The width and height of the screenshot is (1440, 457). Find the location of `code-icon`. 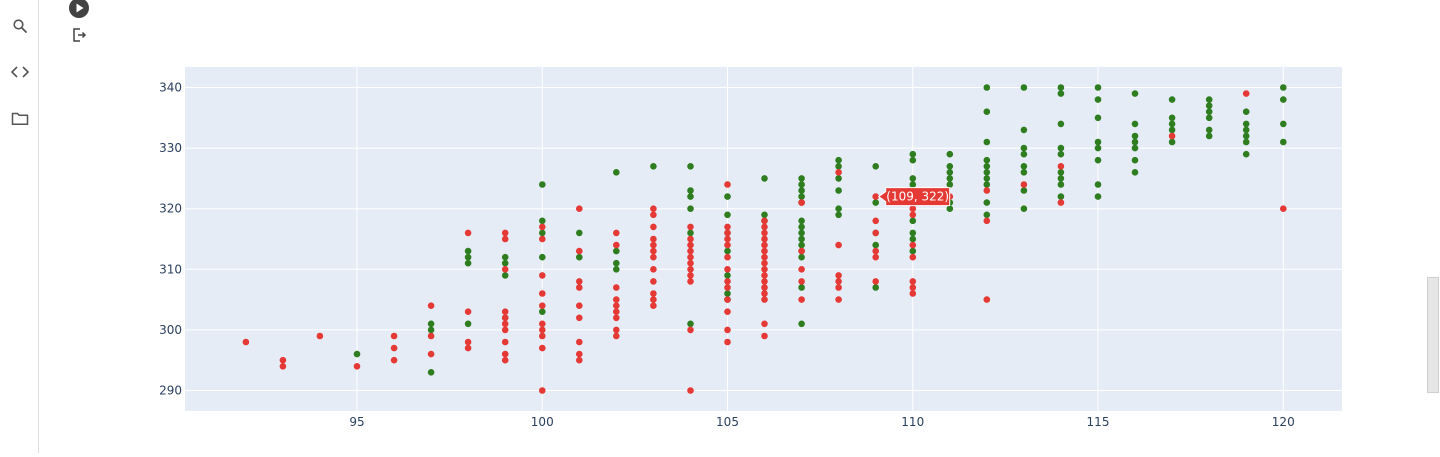

code-icon is located at coordinates (20, 72).